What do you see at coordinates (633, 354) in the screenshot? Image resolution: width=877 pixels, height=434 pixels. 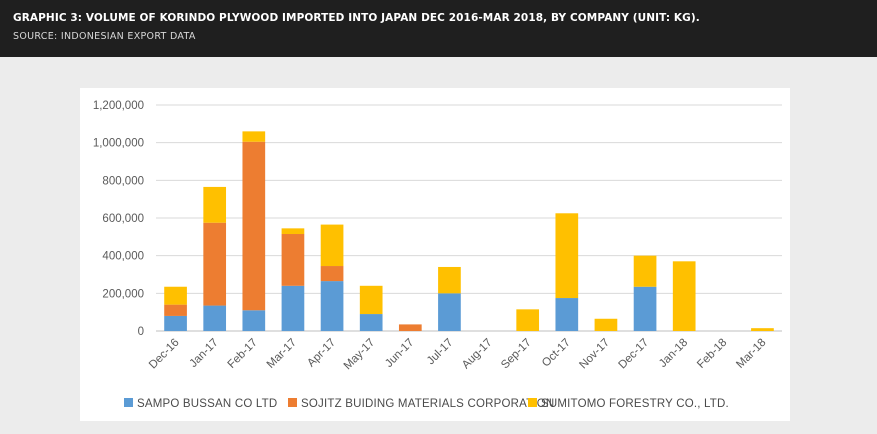 I see `x-tick-label: Dec-17` at bounding box center [633, 354].